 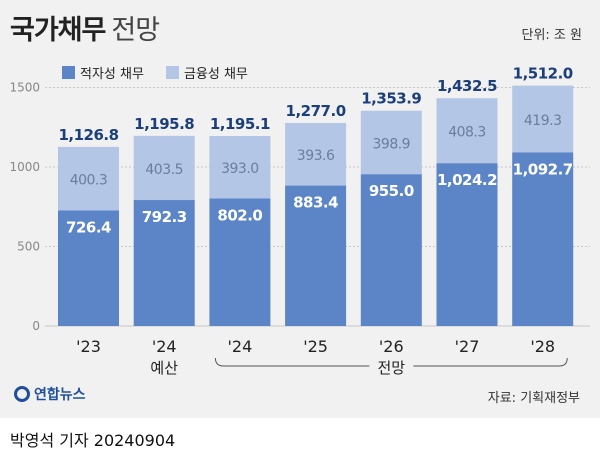 I want to click on data-label-financial: 393.6, so click(x=316, y=156).